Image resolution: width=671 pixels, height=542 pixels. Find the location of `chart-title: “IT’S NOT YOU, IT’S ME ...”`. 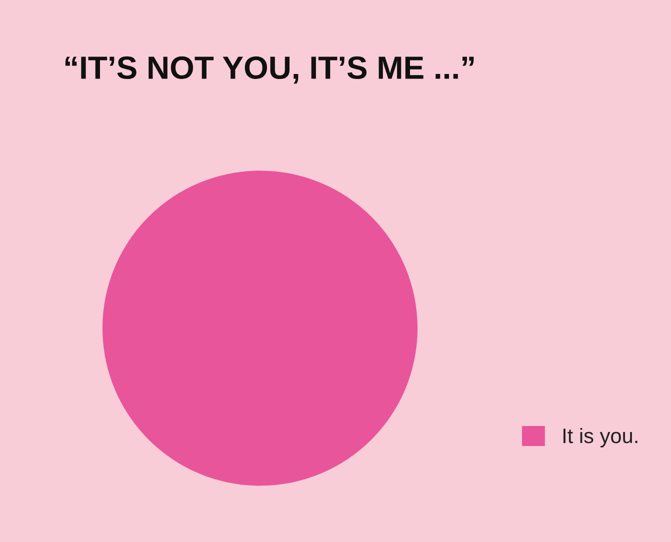

chart-title: “IT’S NOT YOU, IT’S ME ...” is located at coordinates (269, 70).